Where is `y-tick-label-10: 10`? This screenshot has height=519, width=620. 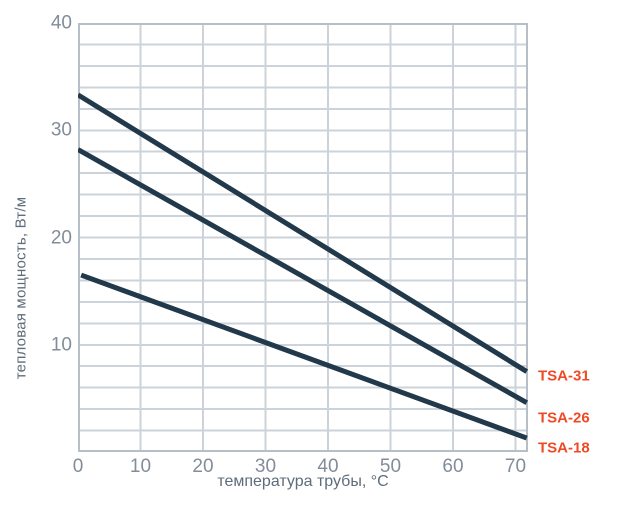
y-tick-label-10: 10 is located at coordinates (61, 345).